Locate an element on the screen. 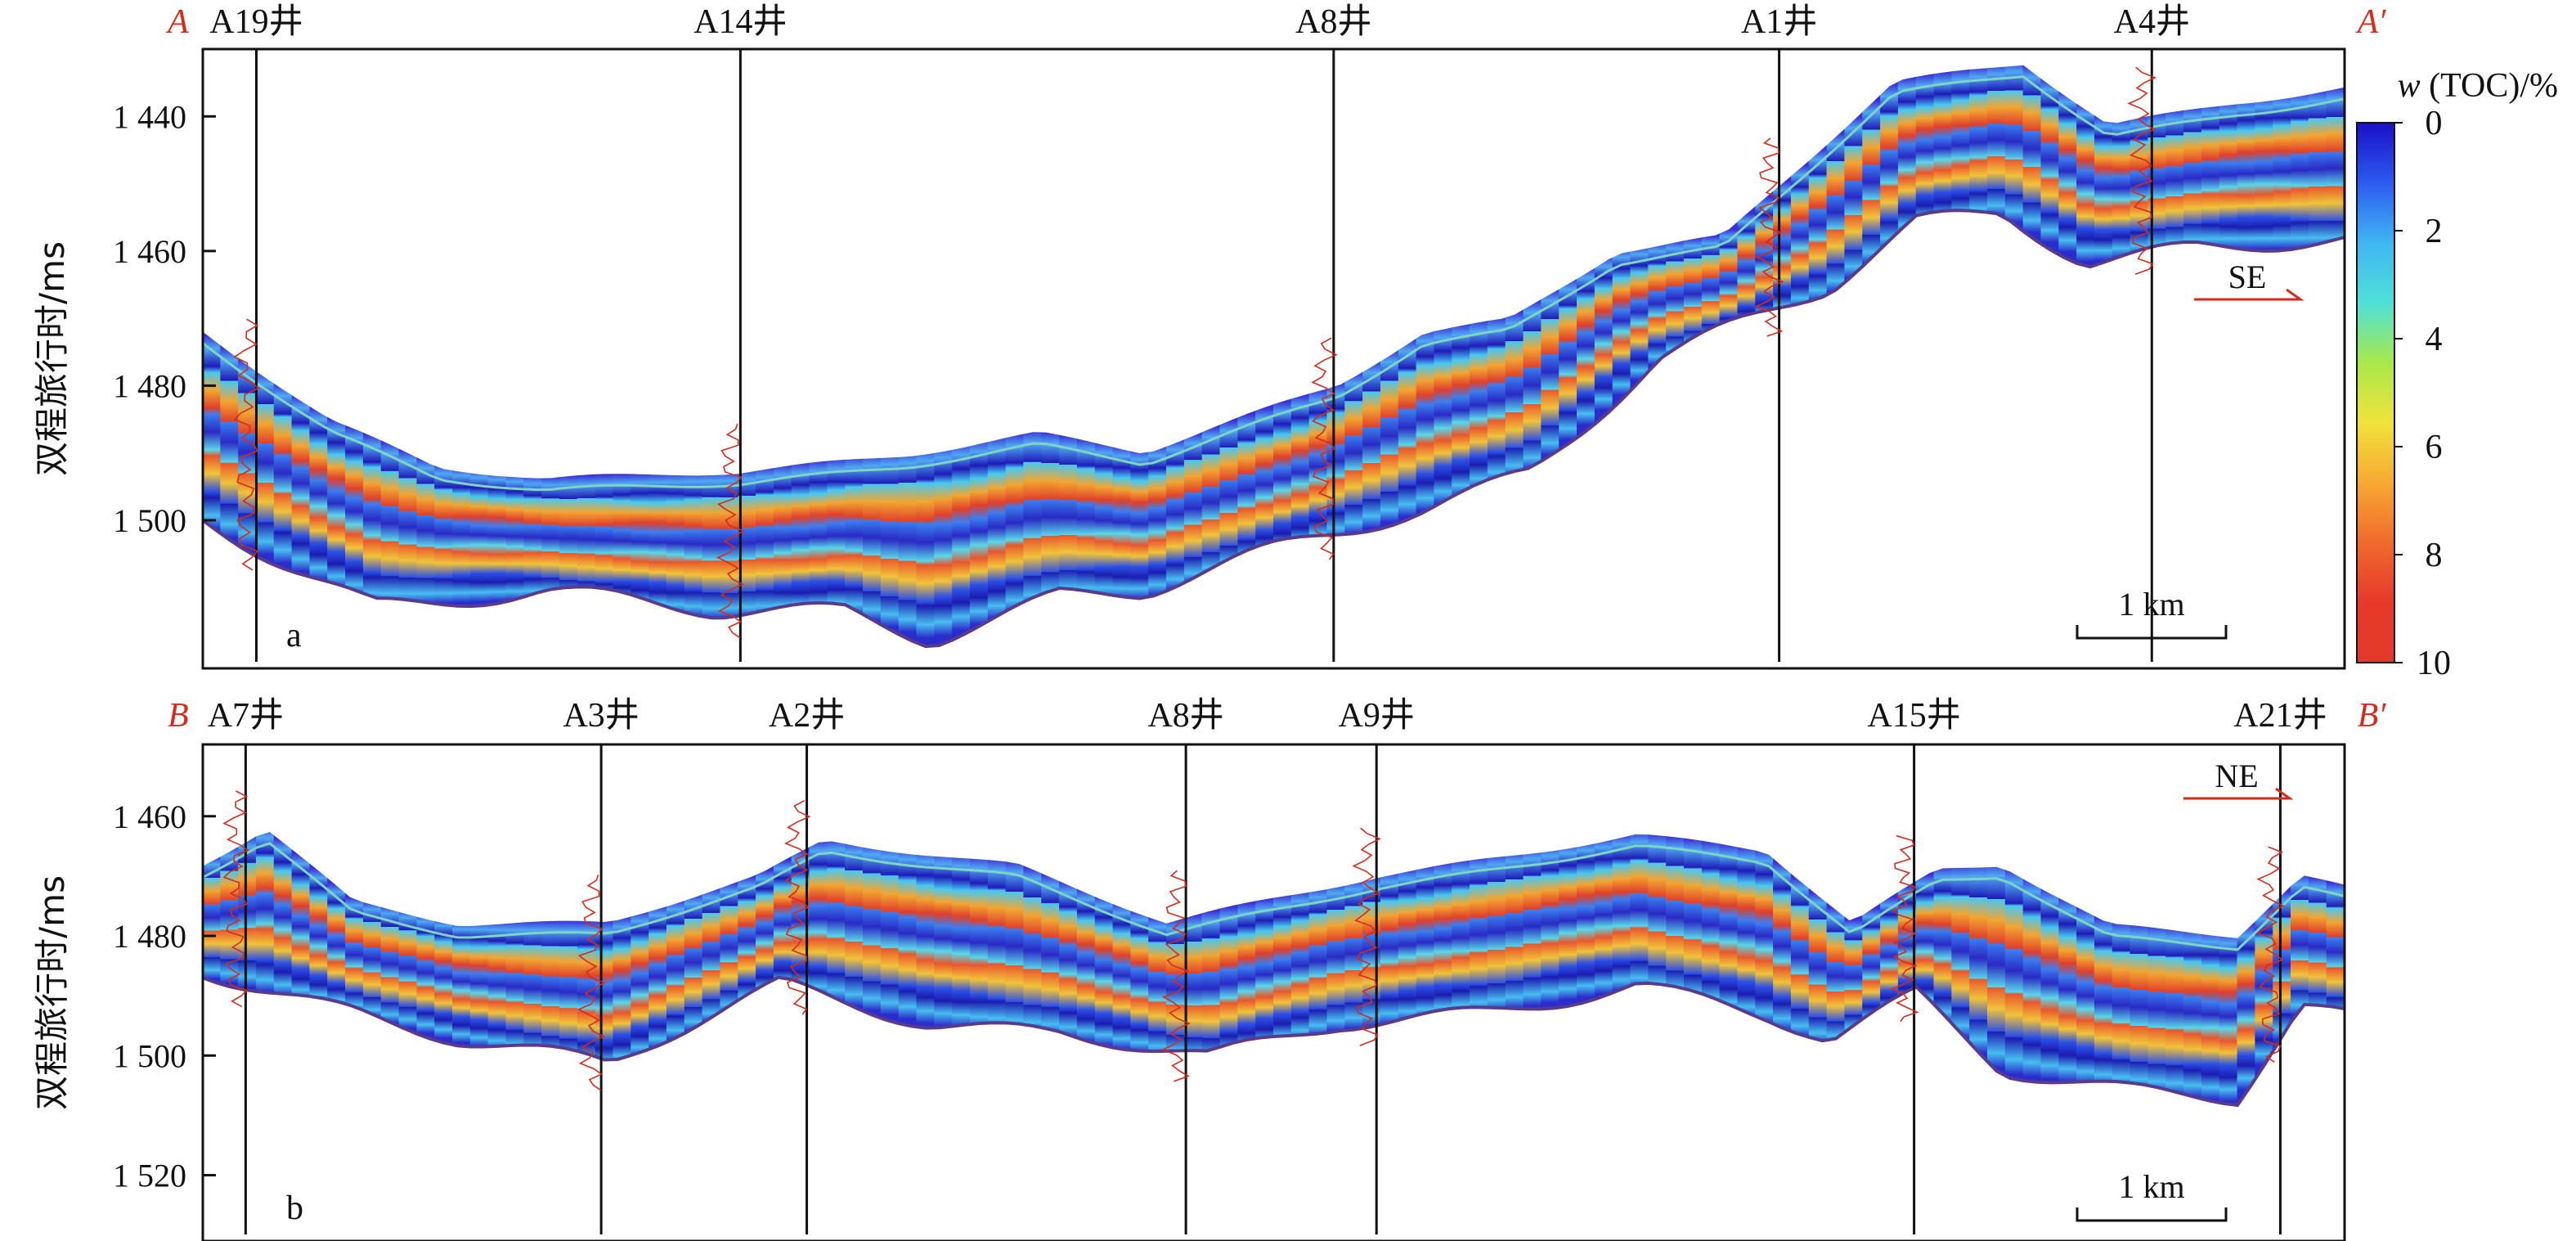 This screenshot has height=1241, width=2576. well-label: A21井 is located at coordinates (2280, 716).